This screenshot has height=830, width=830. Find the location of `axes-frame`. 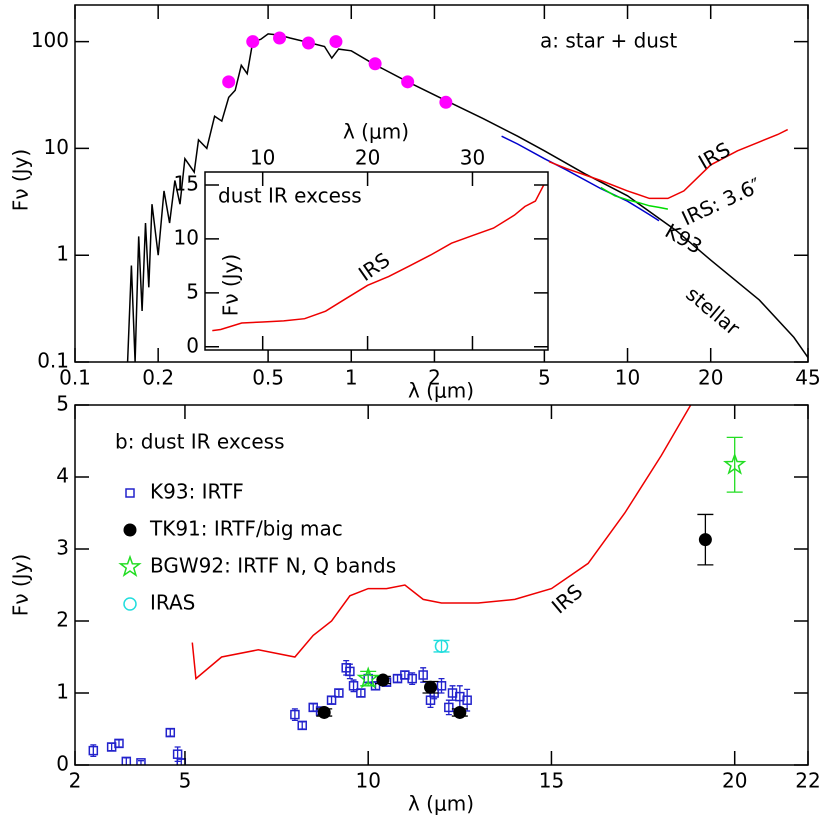

axes-frame is located at coordinates (376, 261).